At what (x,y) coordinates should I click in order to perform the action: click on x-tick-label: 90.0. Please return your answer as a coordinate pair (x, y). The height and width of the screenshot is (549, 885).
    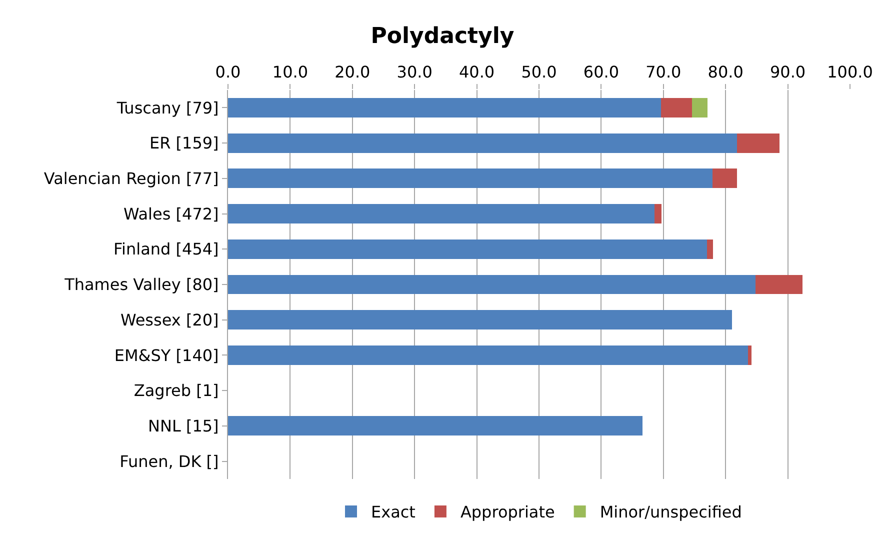
    Looking at the image, I should click on (788, 72).